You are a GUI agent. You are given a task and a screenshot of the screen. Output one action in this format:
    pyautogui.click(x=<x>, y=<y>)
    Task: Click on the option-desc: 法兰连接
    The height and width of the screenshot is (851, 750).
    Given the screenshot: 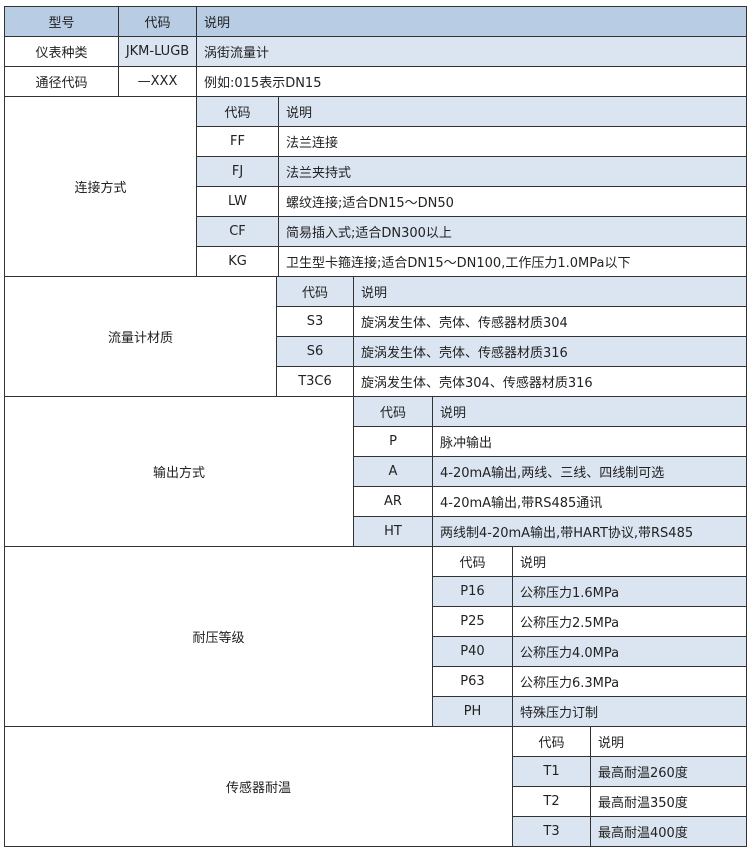 What is the action you would take?
    pyautogui.click(x=512, y=141)
    